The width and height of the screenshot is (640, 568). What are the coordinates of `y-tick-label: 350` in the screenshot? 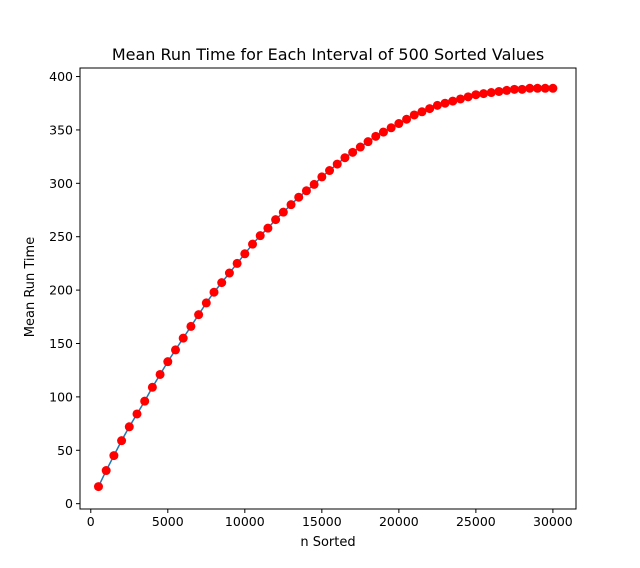 It's located at (61, 129).